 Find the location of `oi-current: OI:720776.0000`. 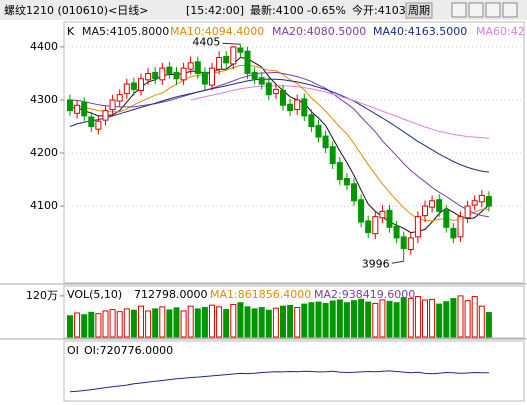

oi-current: OI:720776.0000 is located at coordinates (128, 350).